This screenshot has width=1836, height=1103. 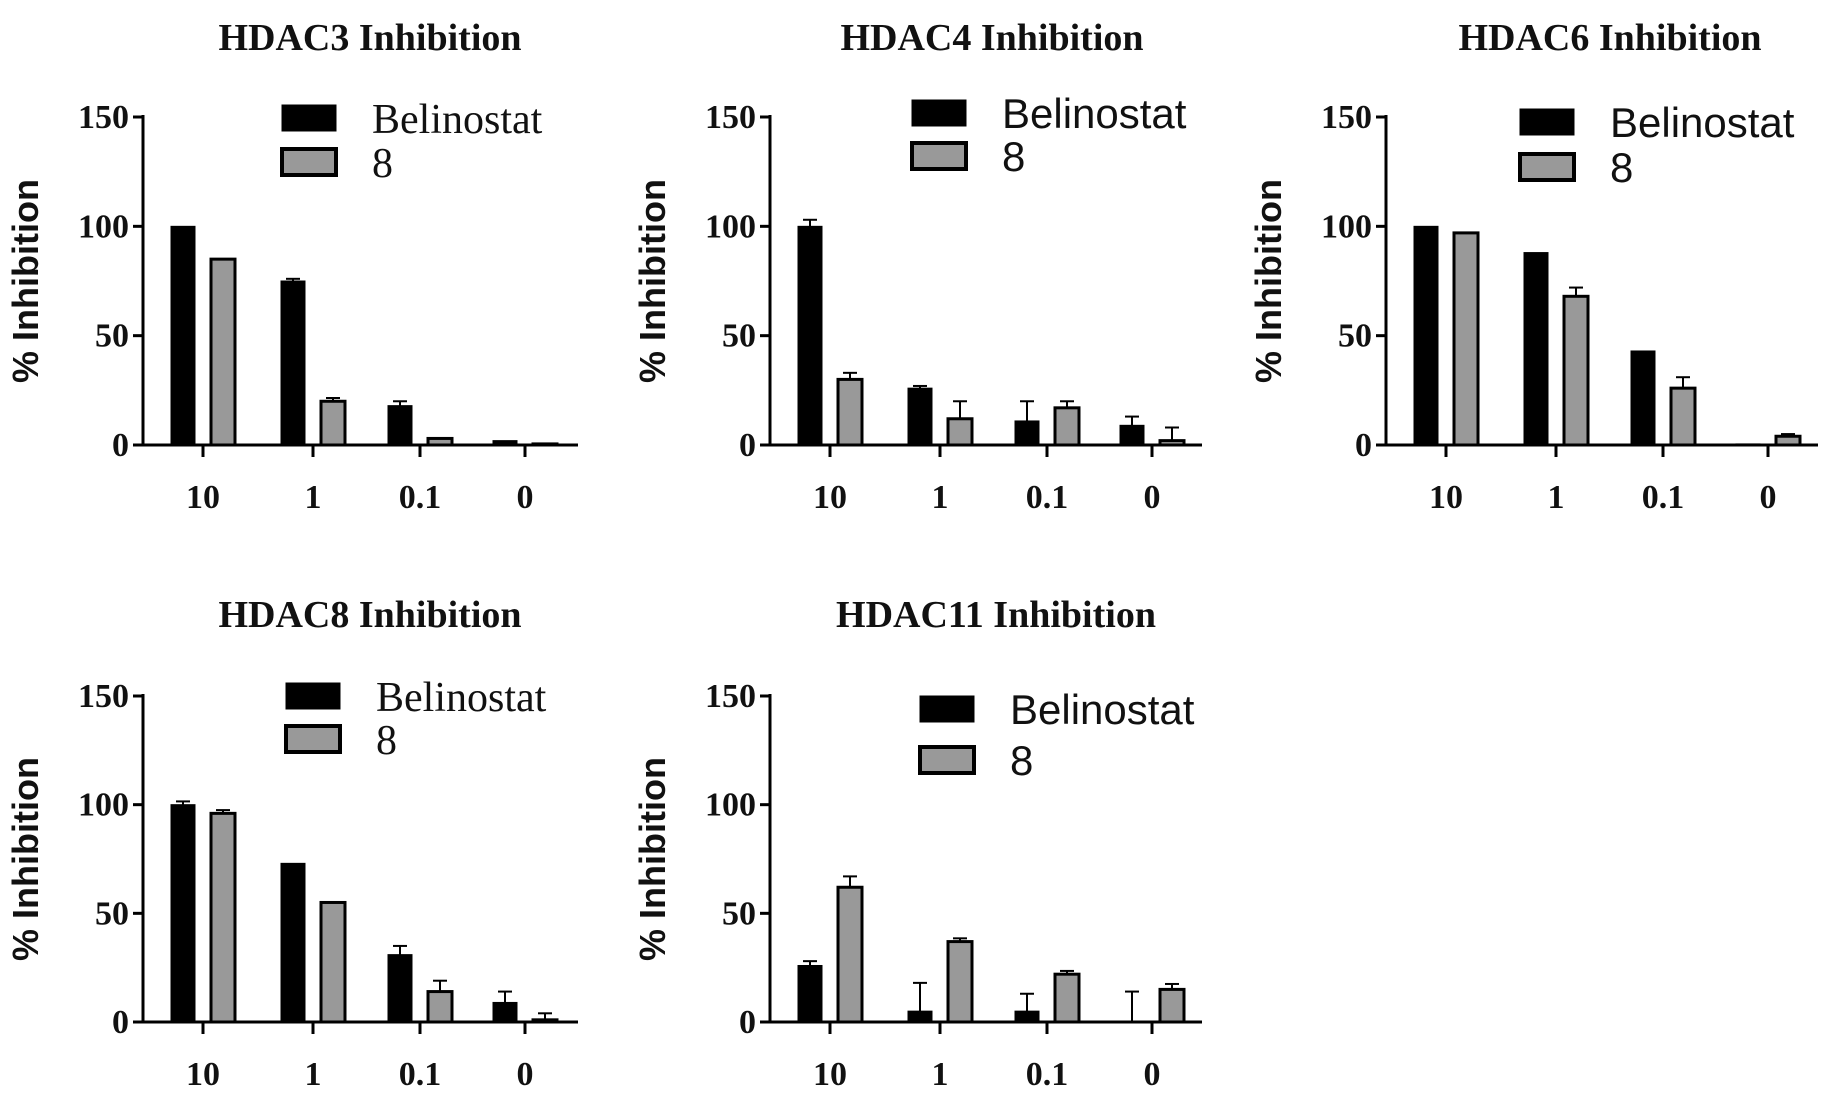 I want to click on chart-title: HDAC3 Inhibition, so click(x=369, y=38).